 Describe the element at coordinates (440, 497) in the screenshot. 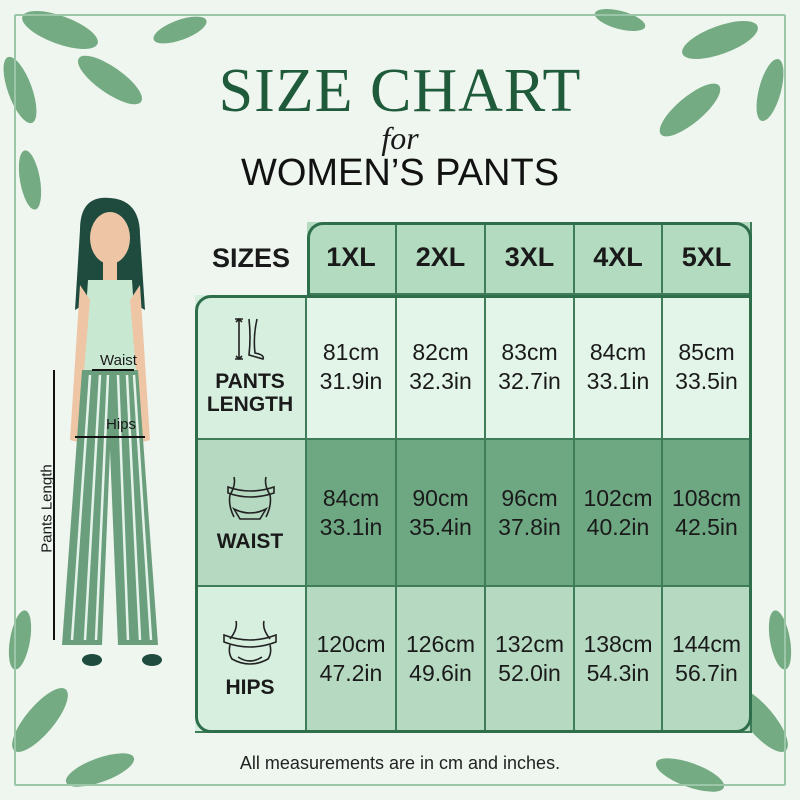

I see `cell-text: 90cm` at that location.